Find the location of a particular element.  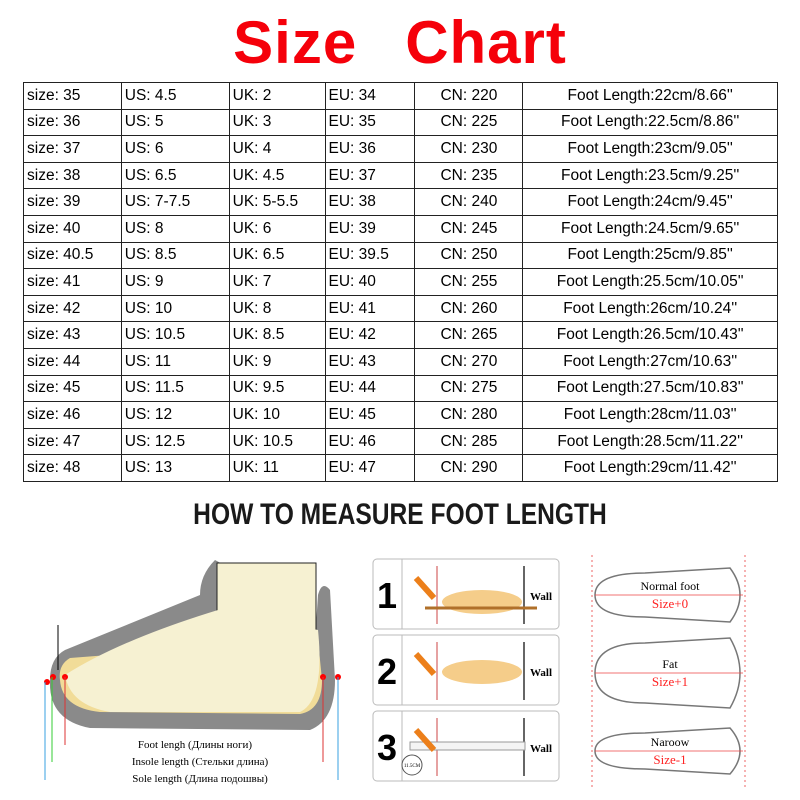

foot-outline-3: Naroow Size-1 is located at coordinates (668, 751).